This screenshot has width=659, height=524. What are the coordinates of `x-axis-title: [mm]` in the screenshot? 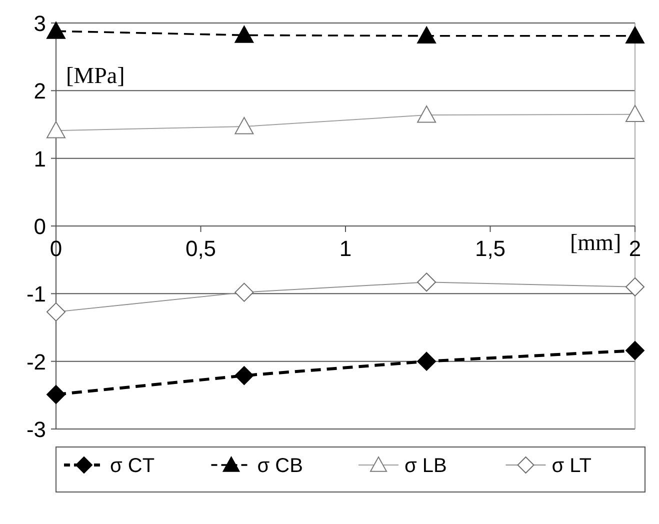 It's located at (596, 242).